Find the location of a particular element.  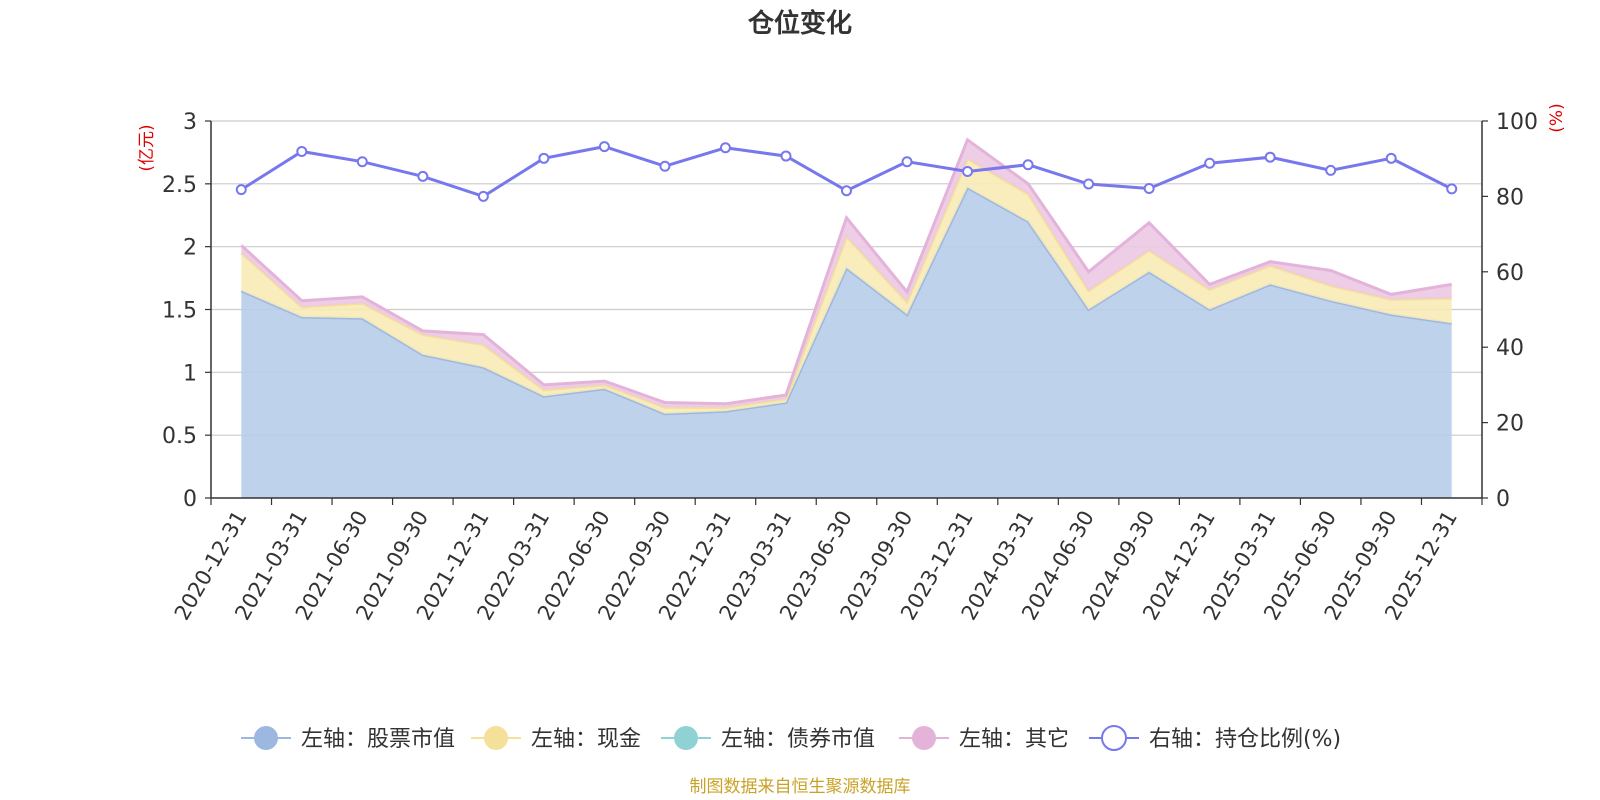

left-axis-tick-label: 3 is located at coordinates (190, 122).